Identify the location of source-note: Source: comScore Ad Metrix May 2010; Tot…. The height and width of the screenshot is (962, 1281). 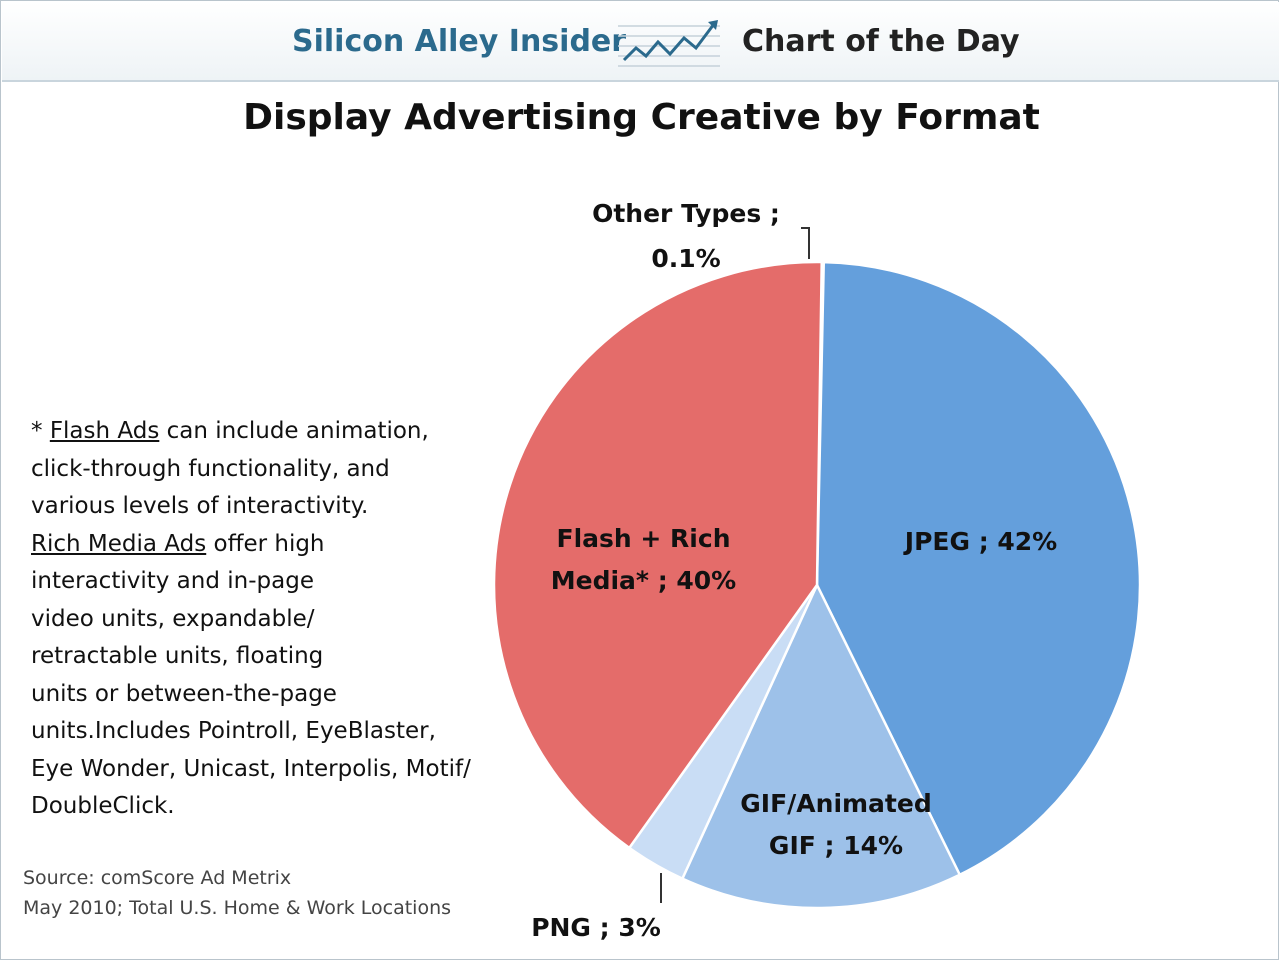
(237, 893).